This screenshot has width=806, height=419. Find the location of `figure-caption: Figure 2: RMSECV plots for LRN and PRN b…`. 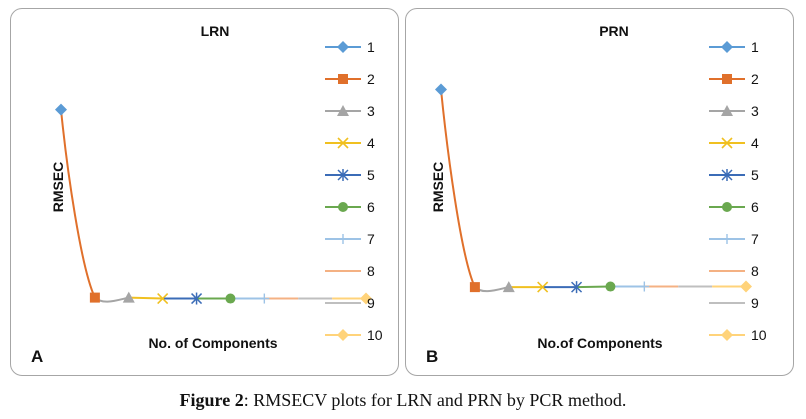

figure-caption: Figure 2: RMSECV plots for LRN and PRN b… is located at coordinates (403, 400).